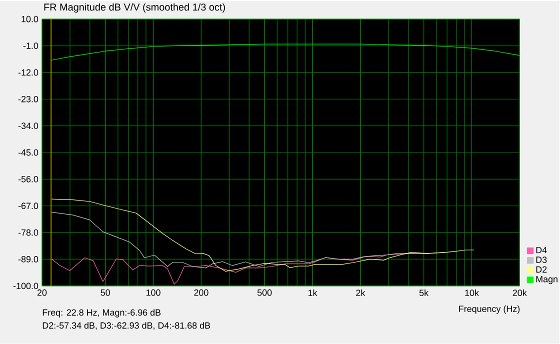 The height and width of the screenshot is (344, 560). Describe the element at coordinates (126, 326) in the screenshot. I see `text: D2:-57.34 dB, D3:-62.93 dB, D4:-81.68 dB` at that location.